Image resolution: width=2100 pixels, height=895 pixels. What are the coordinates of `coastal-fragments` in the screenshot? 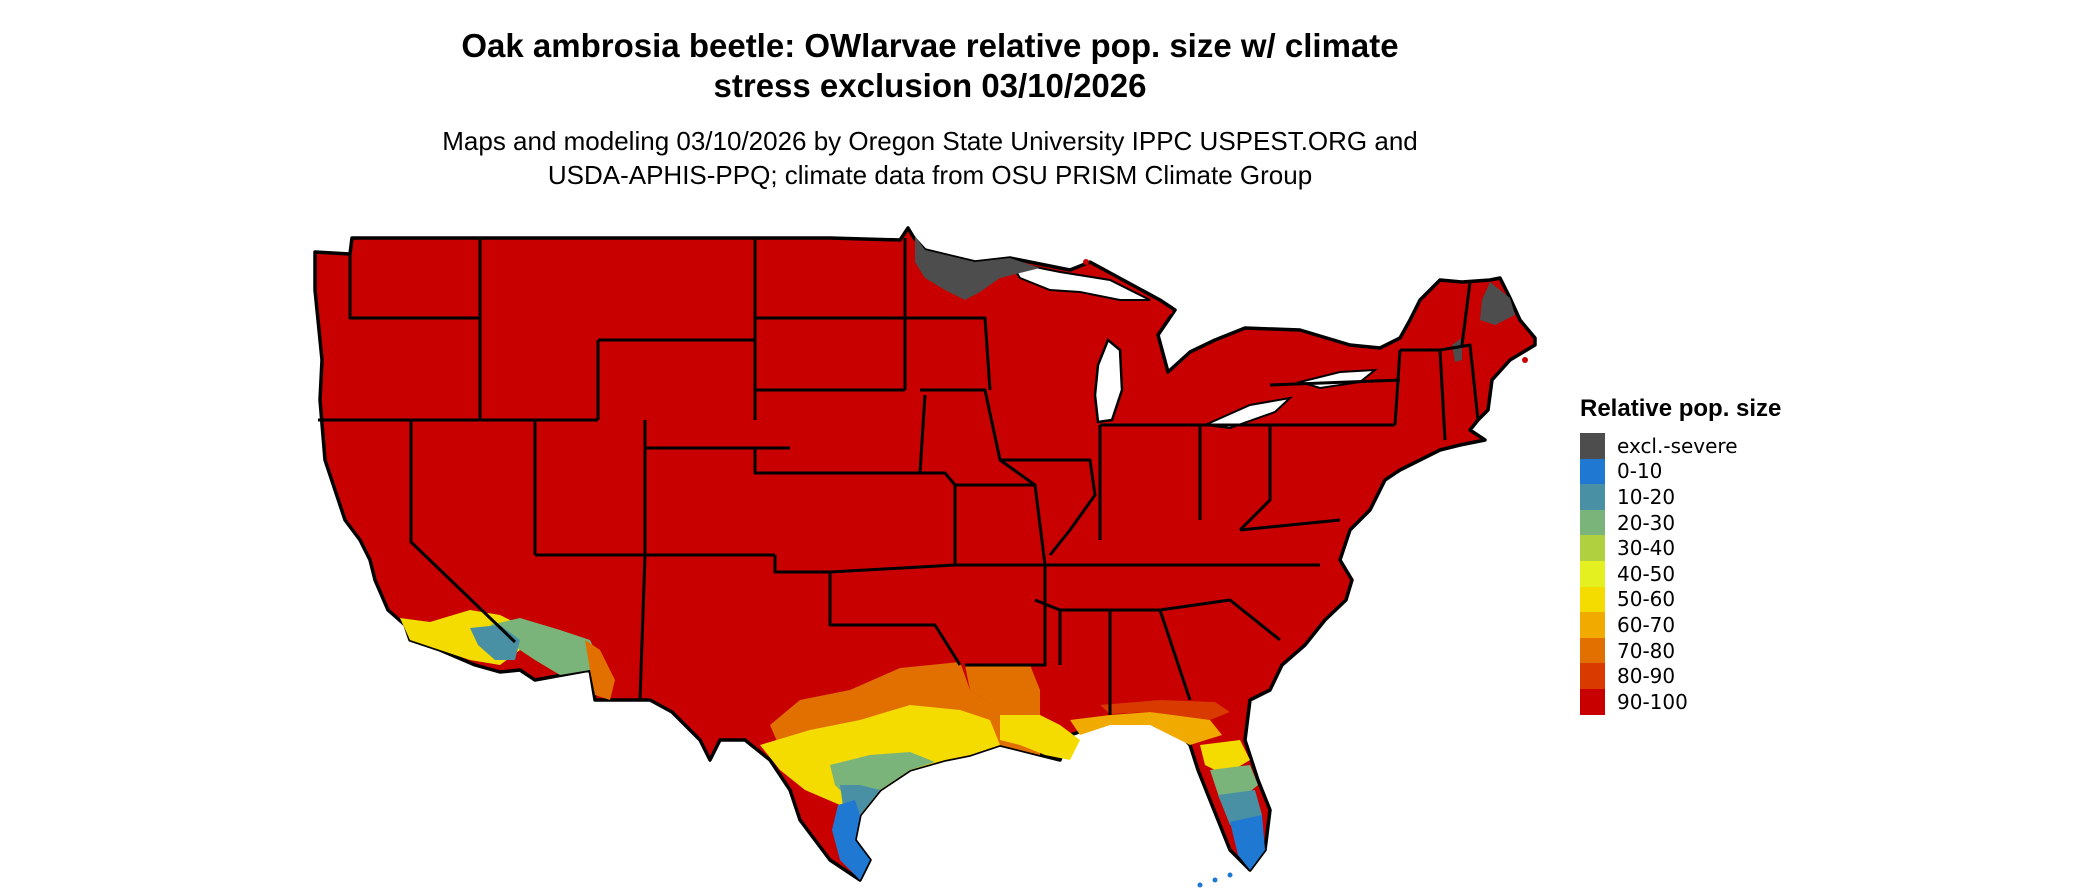 It's located at (1305, 311).